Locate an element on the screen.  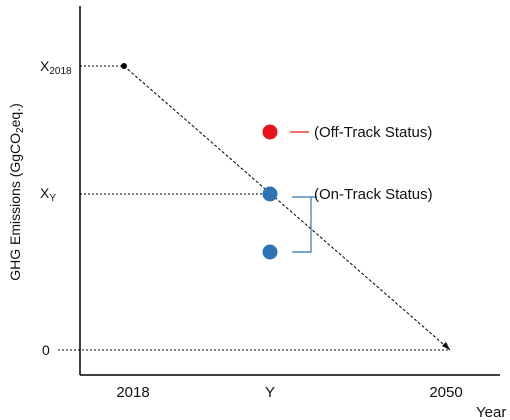
off-track-dot is located at coordinates (270, 132).